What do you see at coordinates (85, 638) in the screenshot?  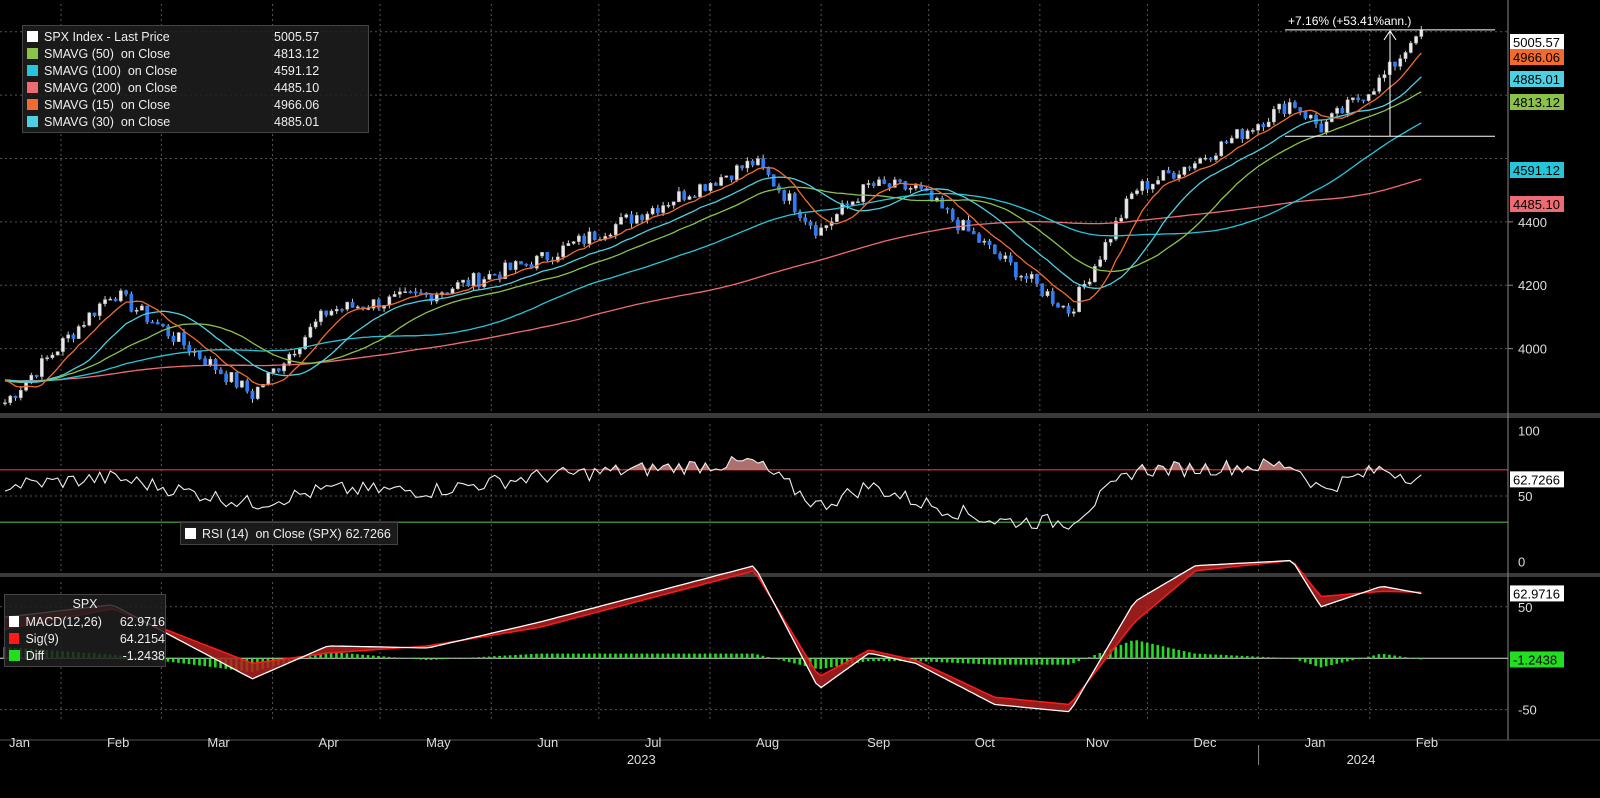 I see `legend-entry: Sig(9) 64.2154` at bounding box center [85, 638].